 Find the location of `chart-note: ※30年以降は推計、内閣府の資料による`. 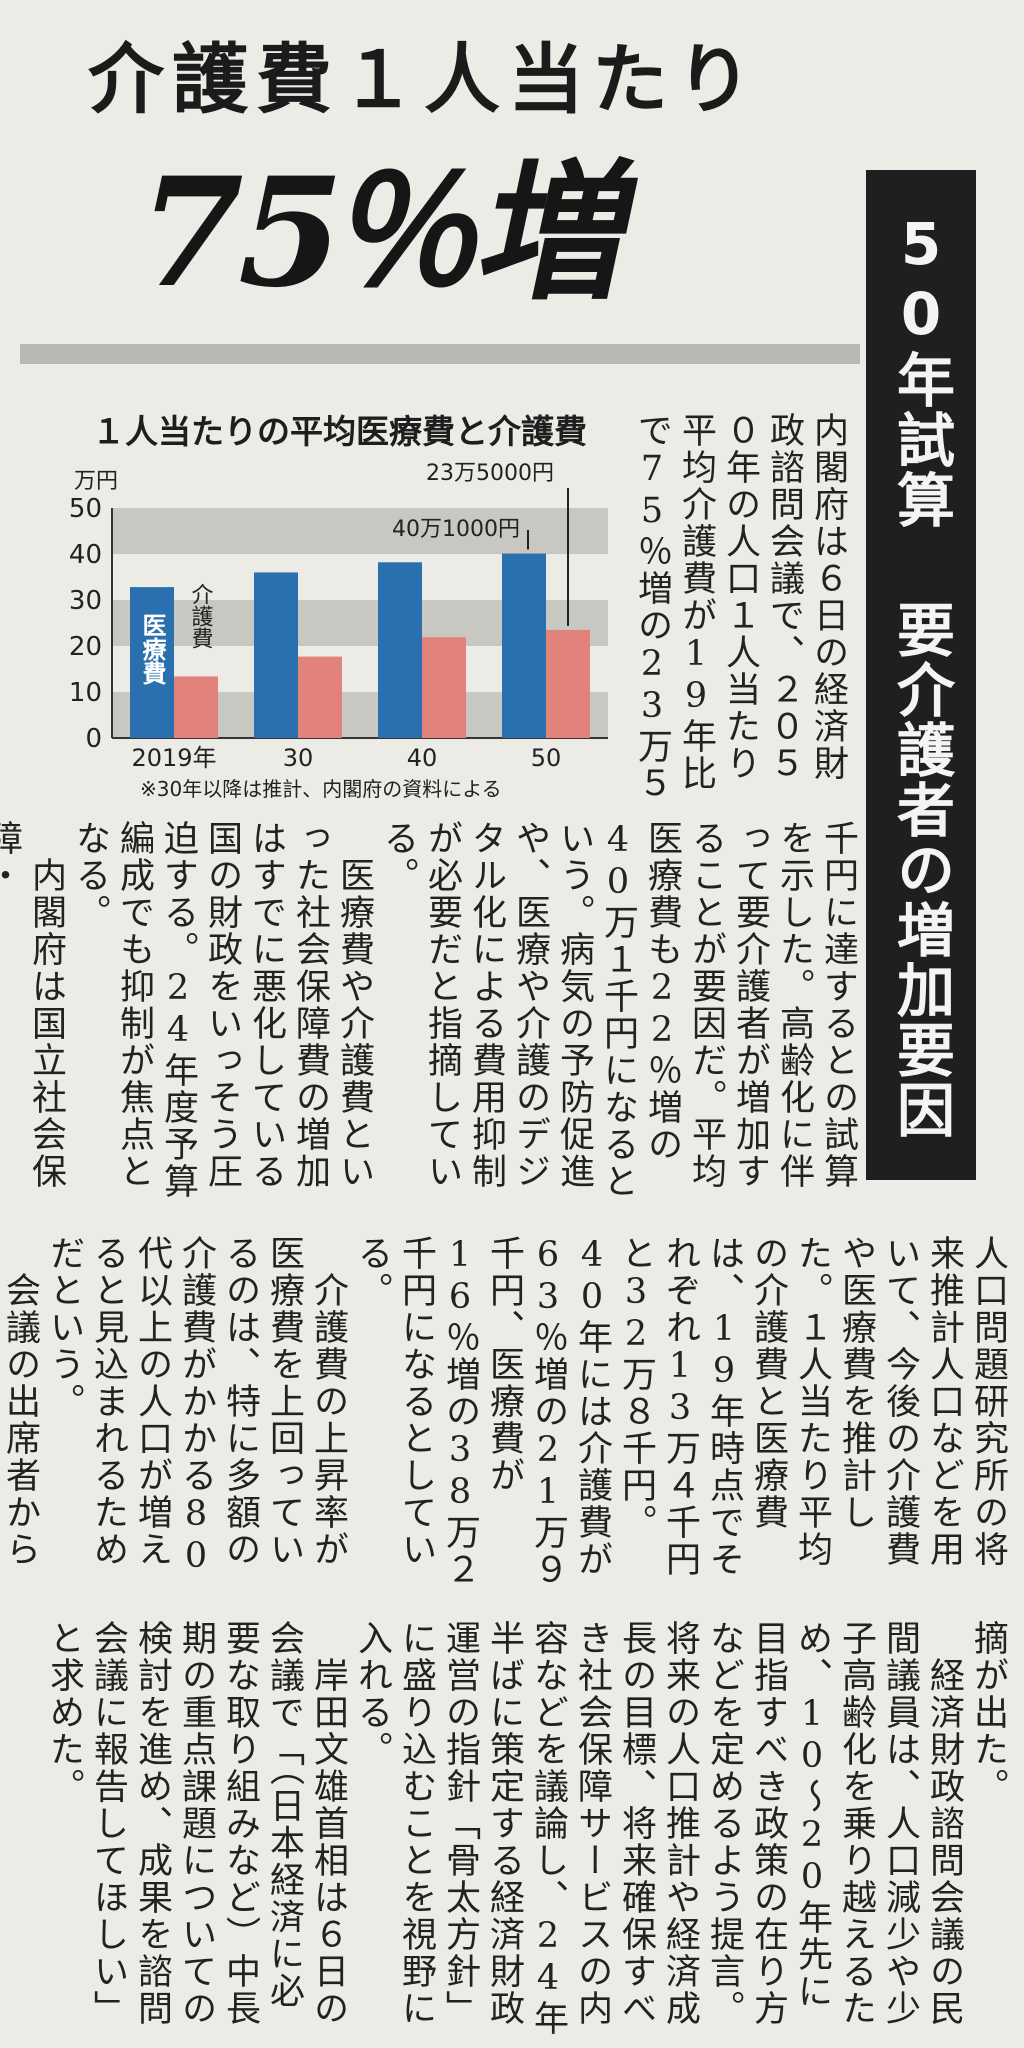

chart-note: ※30年以降は推計、内閣府の資料による is located at coordinates (321, 789).